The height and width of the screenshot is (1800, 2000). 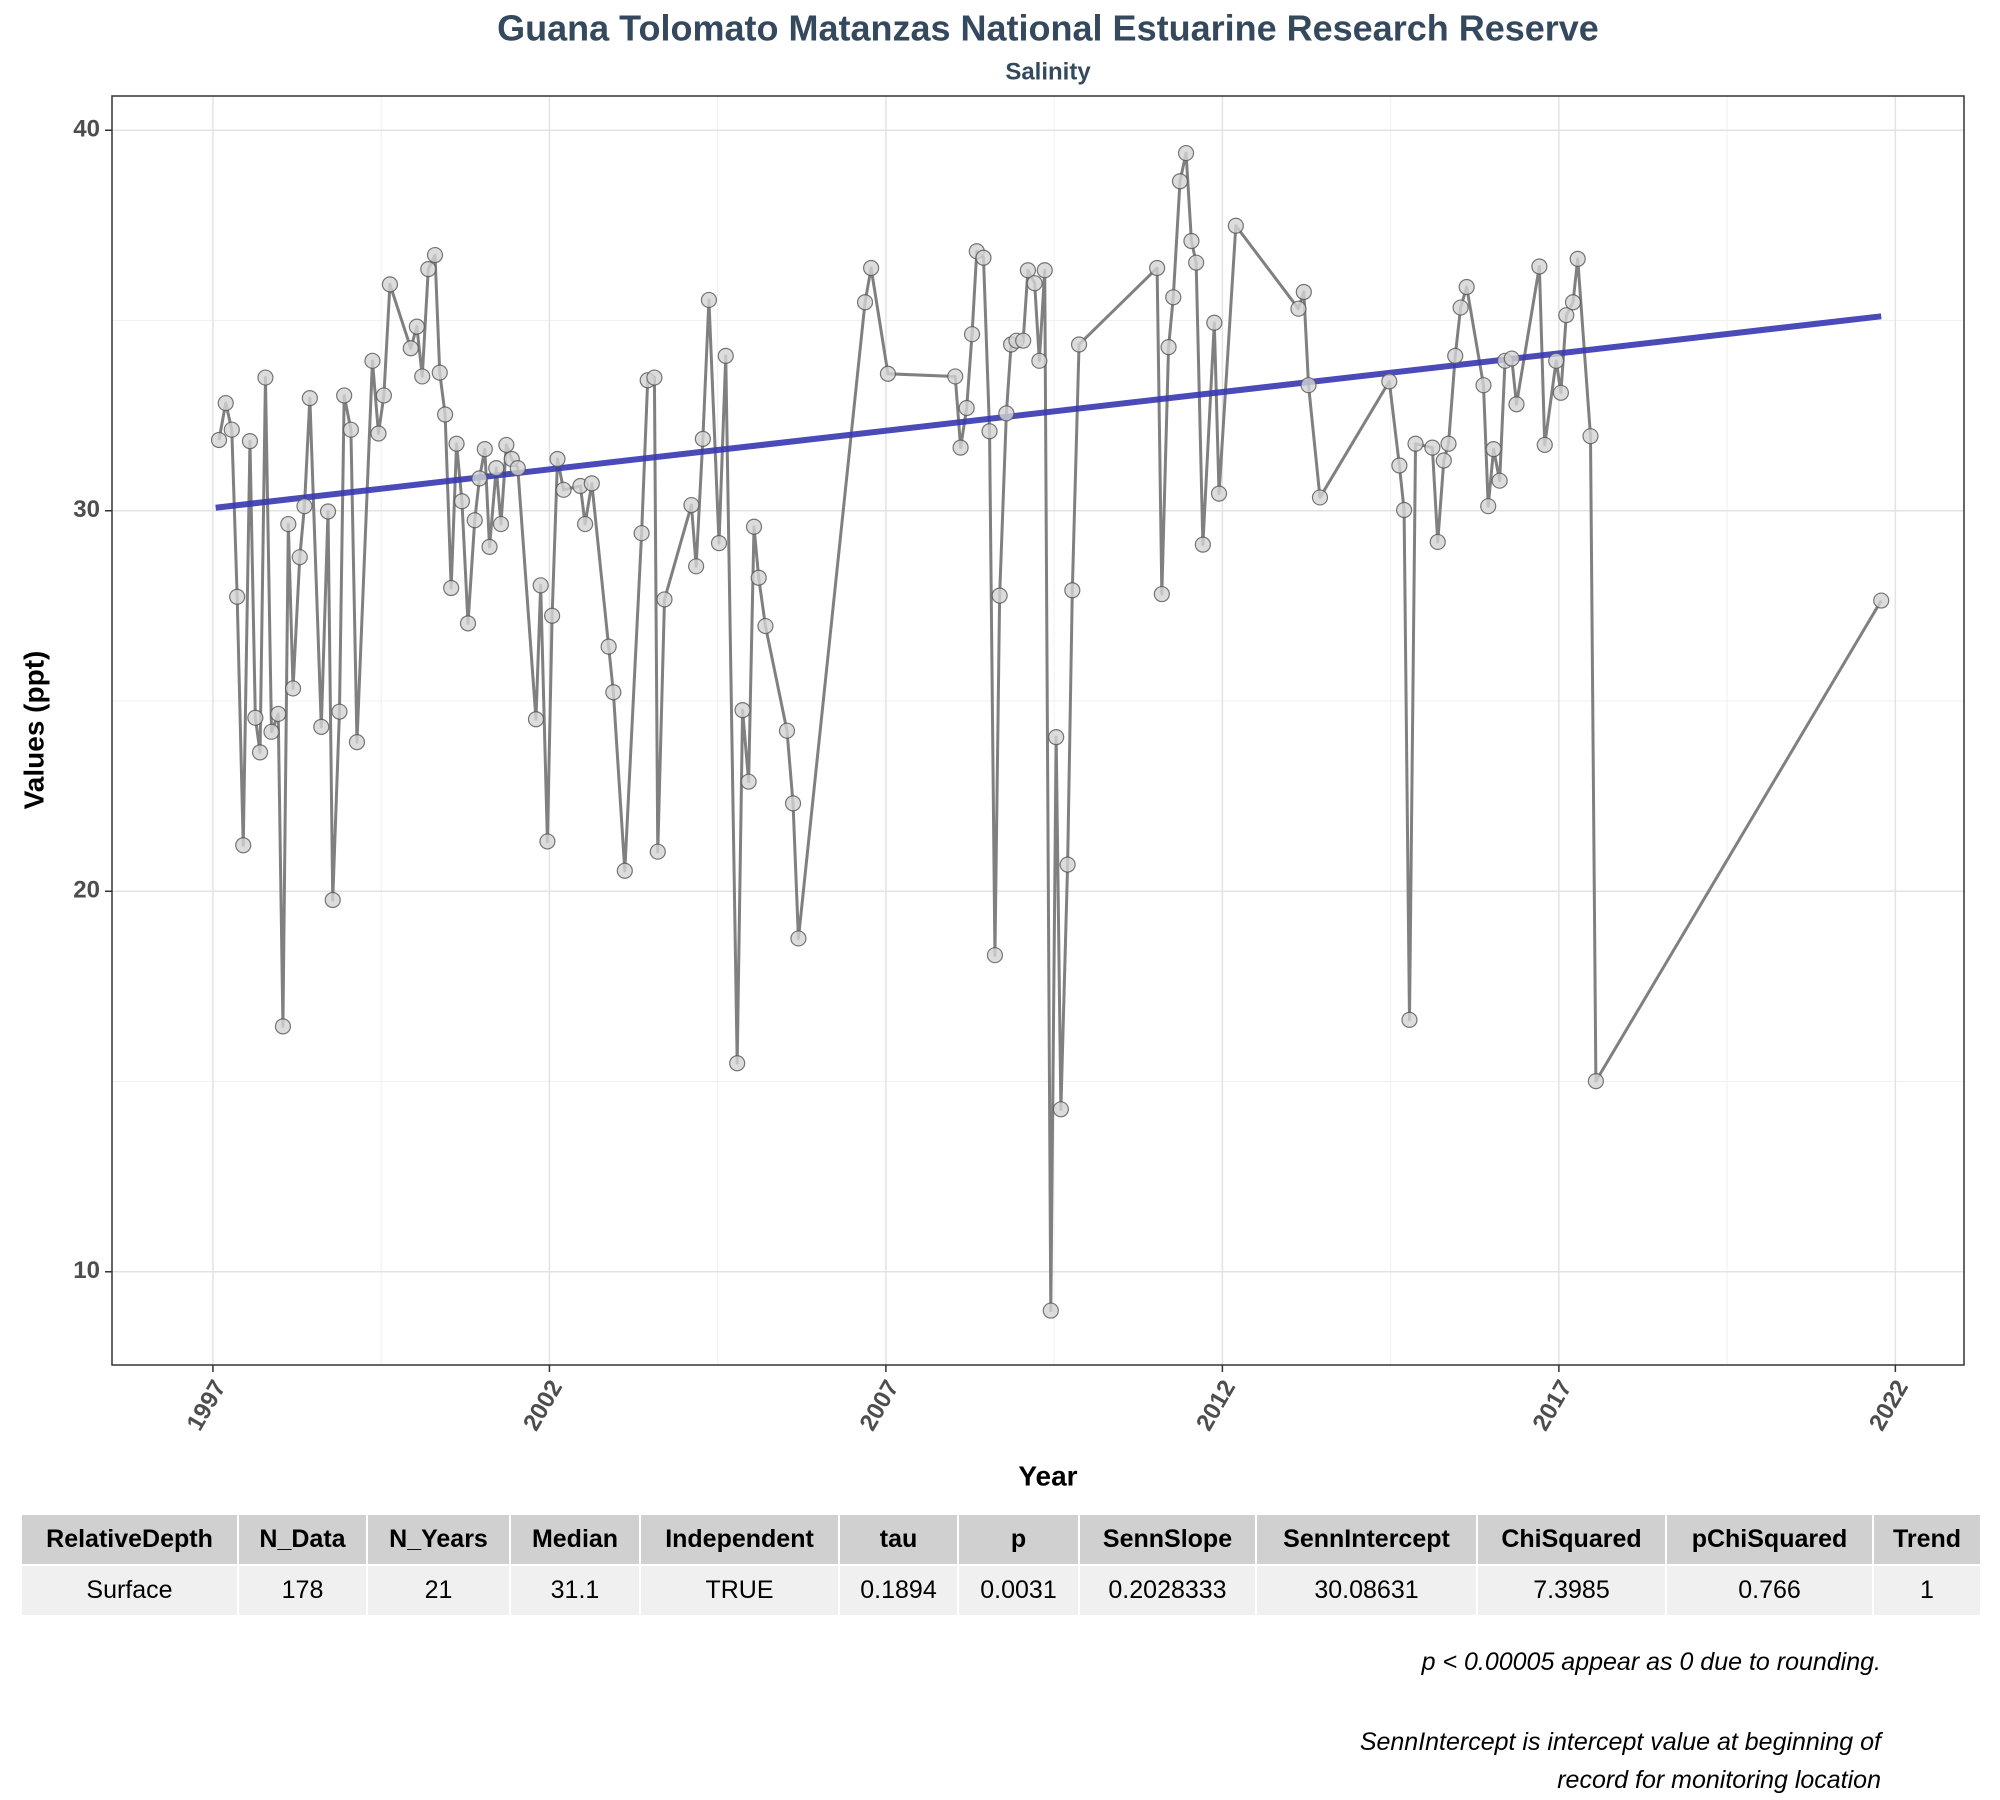 What do you see at coordinates (302, 1590) in the screenshot?
I see `table-cell: 178` at bounding box center [302, 1590].